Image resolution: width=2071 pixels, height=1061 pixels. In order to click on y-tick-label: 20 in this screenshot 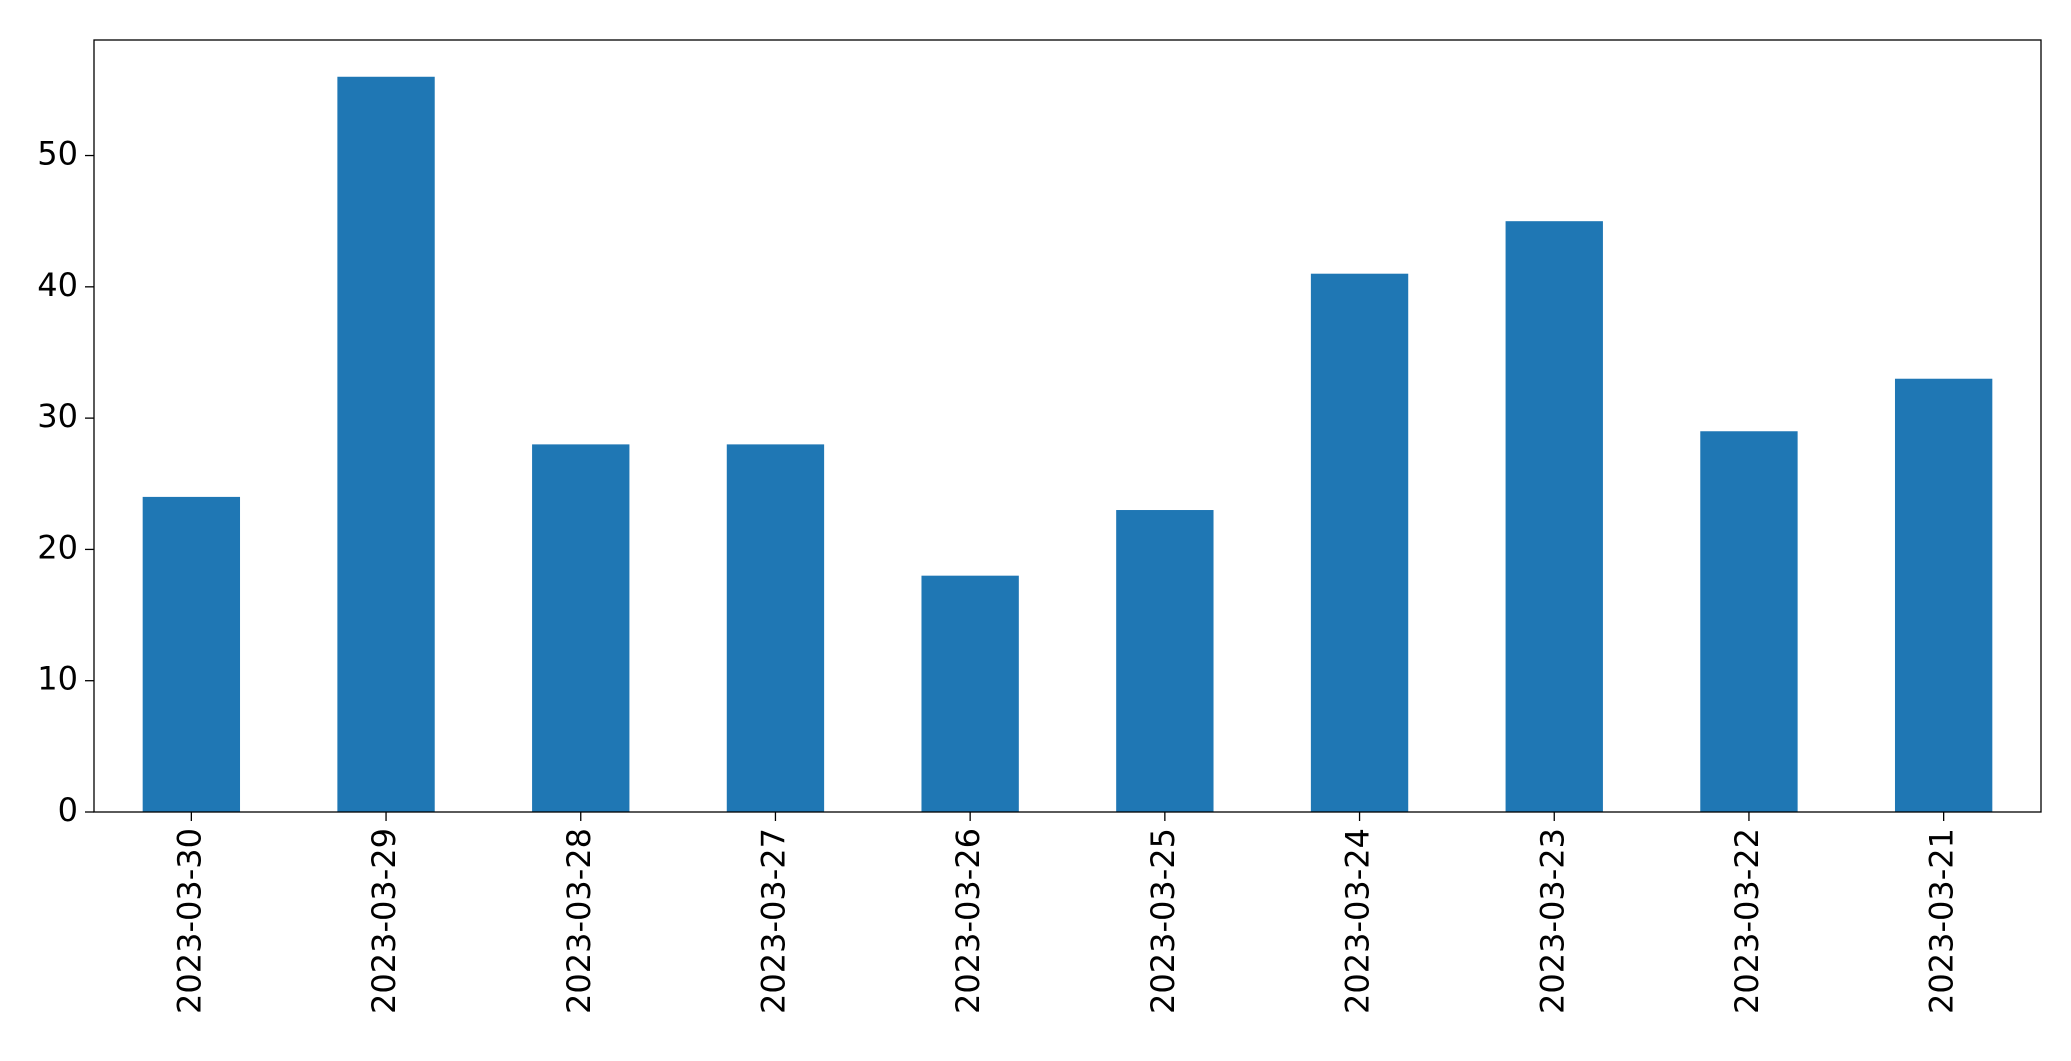, I will do `click(57, 547)`.